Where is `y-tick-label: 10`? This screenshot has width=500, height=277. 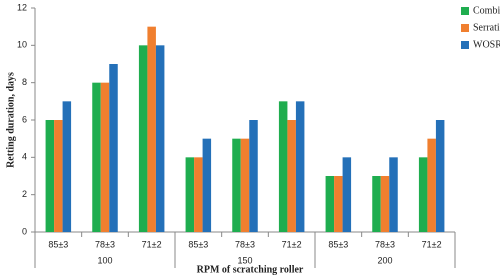
y-tick-label: 10 is located at coordinates (22, 45).